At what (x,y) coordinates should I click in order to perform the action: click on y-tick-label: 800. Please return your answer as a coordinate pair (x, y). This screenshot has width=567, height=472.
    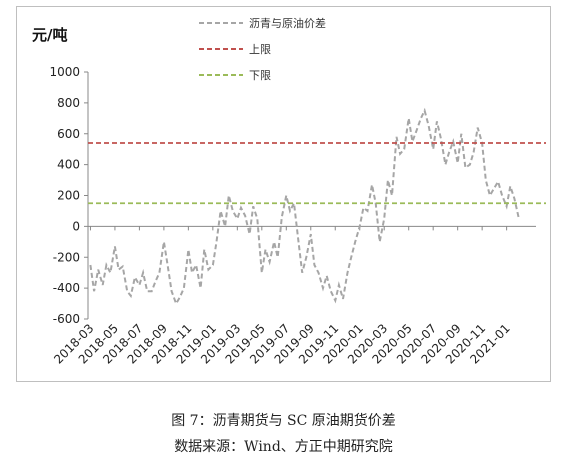
    Looking at the image, I should click on (68, 103).